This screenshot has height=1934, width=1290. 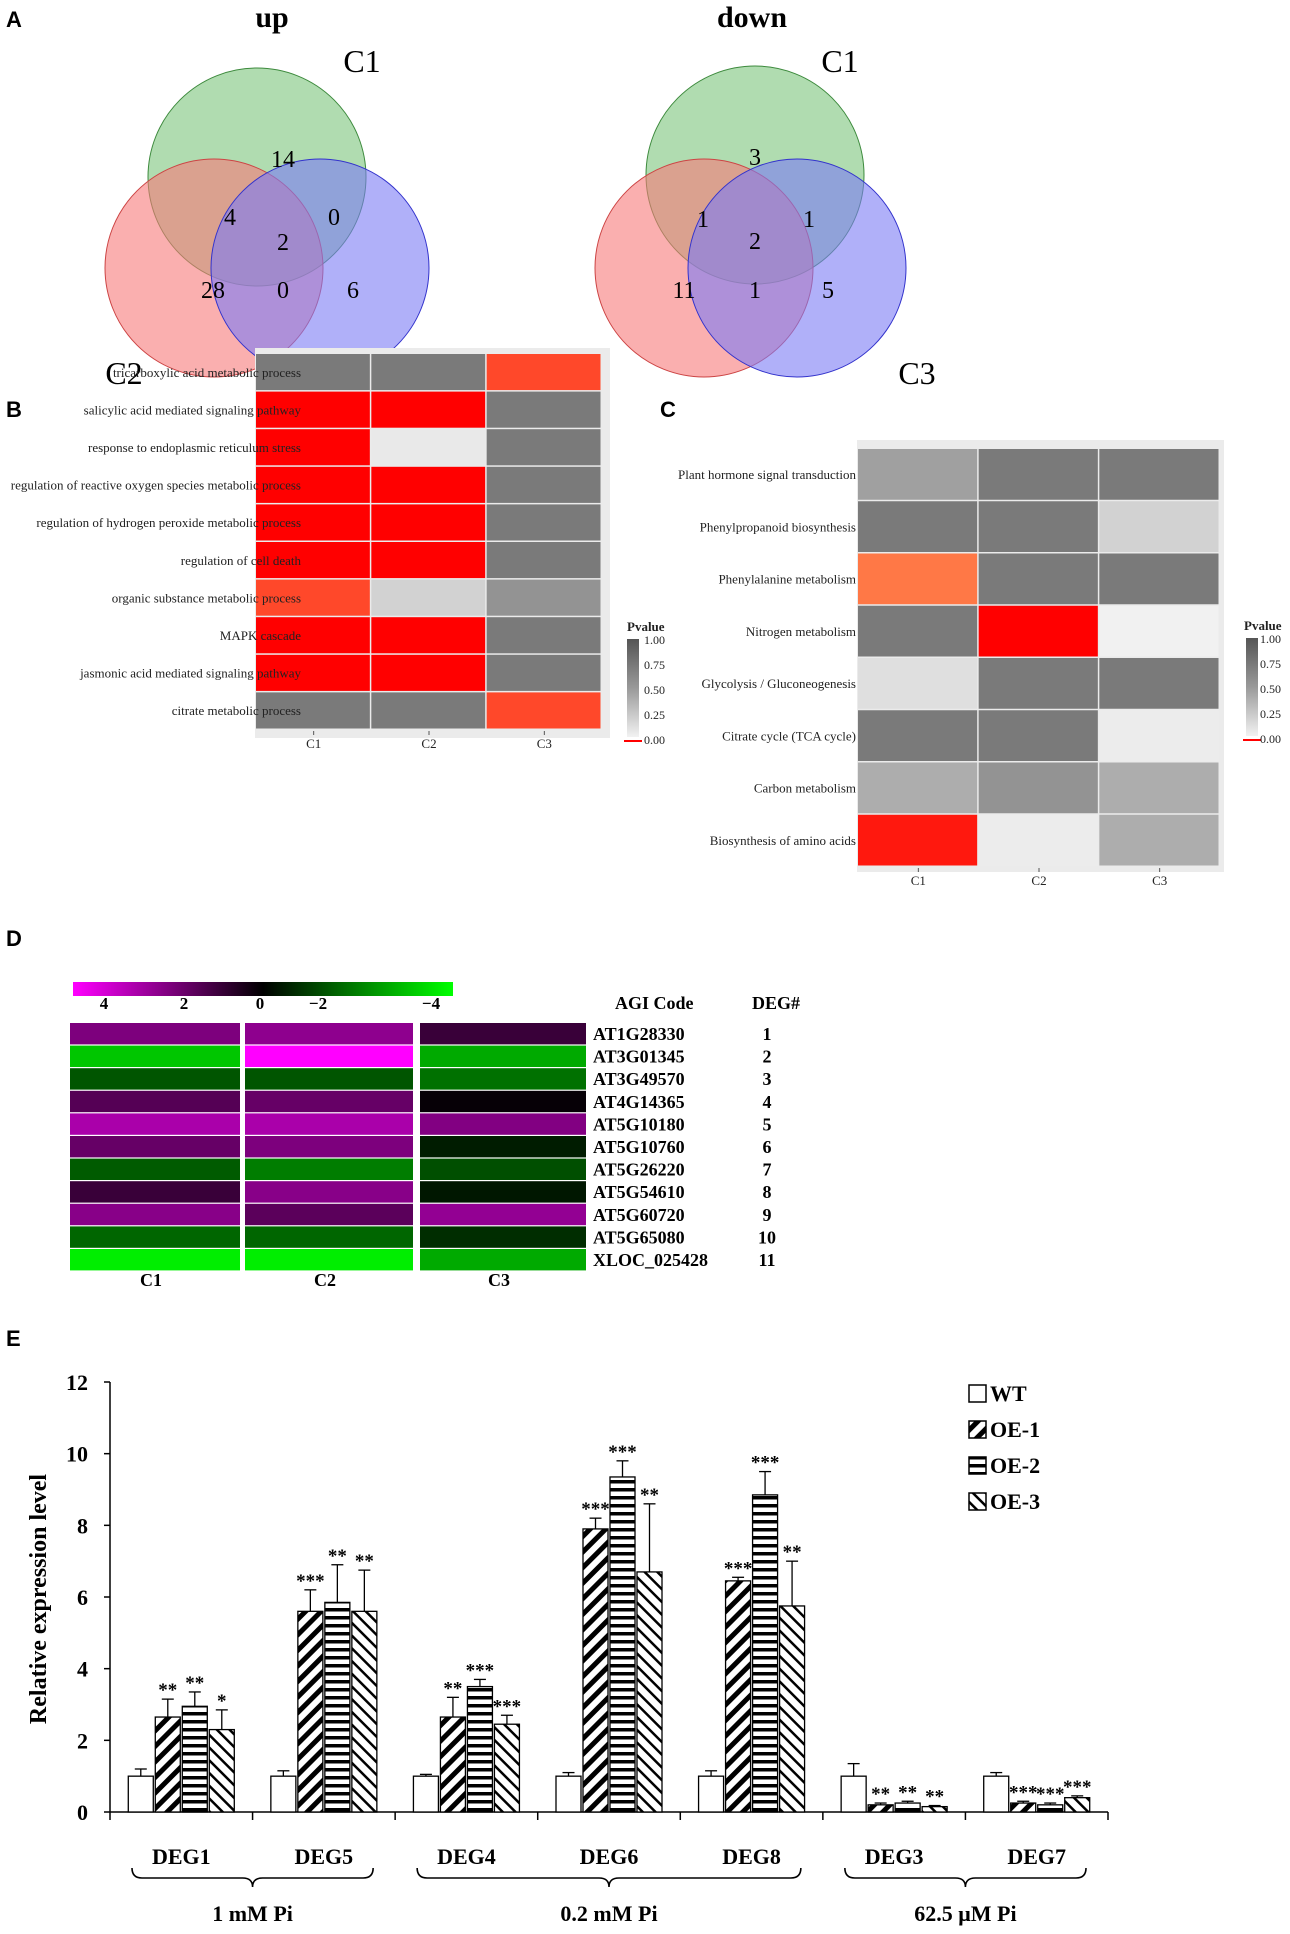 I want to click on group-brace, so click(x=609, y=1877).